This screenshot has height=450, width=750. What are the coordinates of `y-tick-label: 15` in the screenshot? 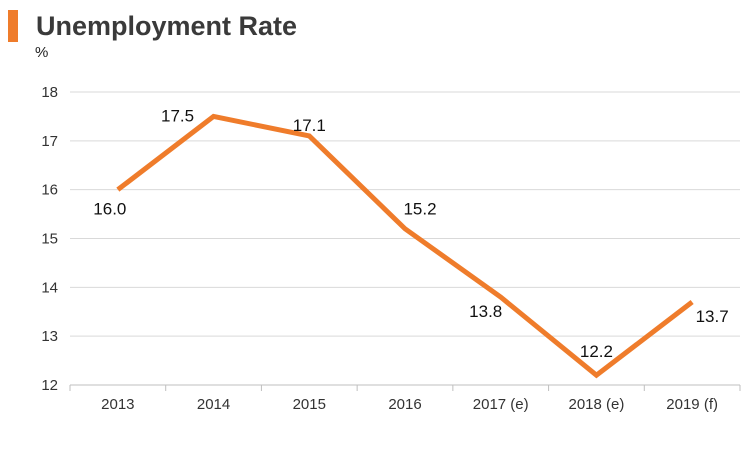 It's located at (49, 239).